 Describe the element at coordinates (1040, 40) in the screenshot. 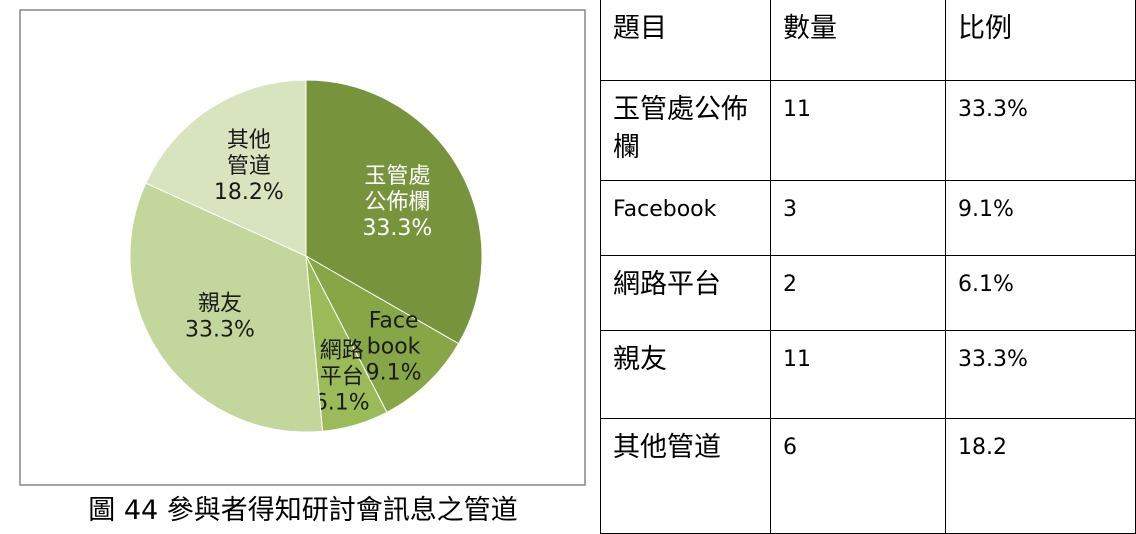

I see `table-cell: 比例` at that location.